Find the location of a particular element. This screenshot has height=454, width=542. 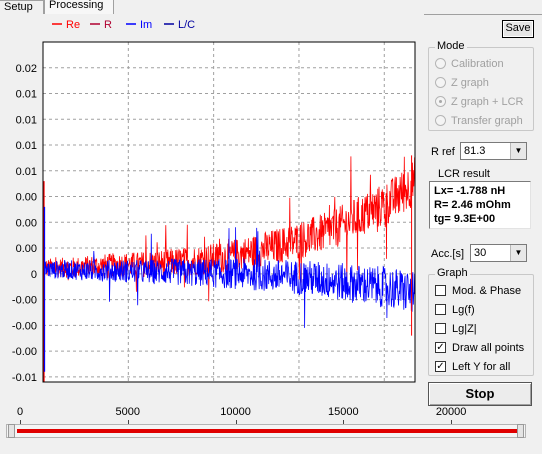

legend-label: Re is located at coordinates (73, 25).